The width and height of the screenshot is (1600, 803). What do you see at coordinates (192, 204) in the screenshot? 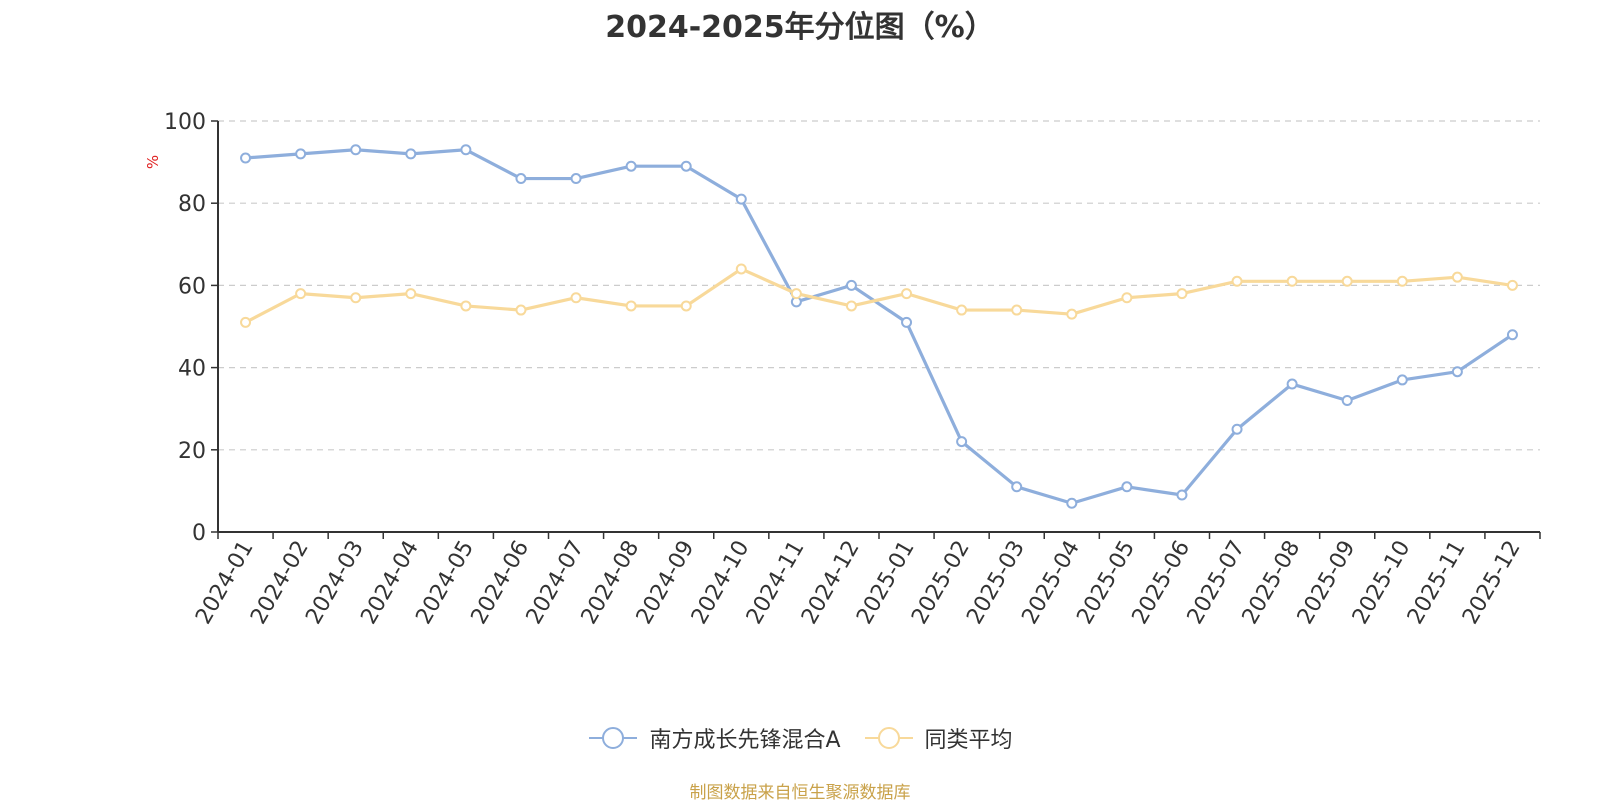
I see `y-tick-label: 80` at bounding box center [192, 204].